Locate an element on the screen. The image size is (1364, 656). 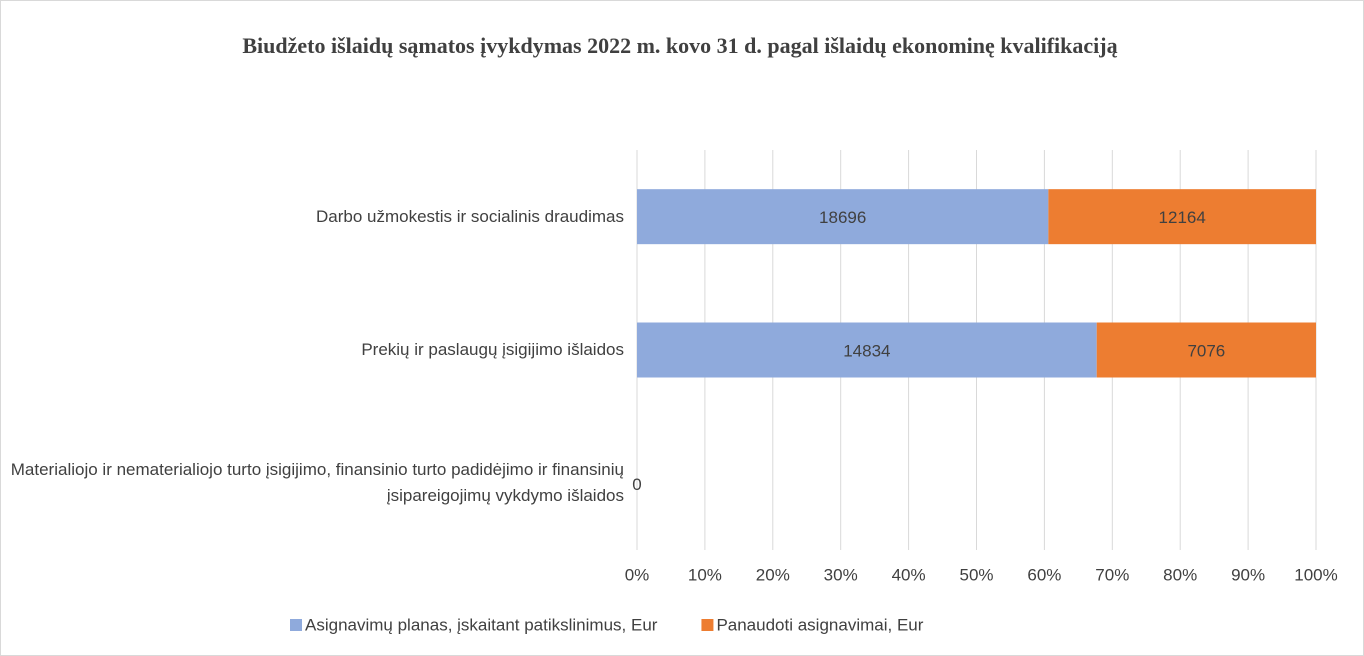
data-label: 14834 is located at coordinates (866, 350).